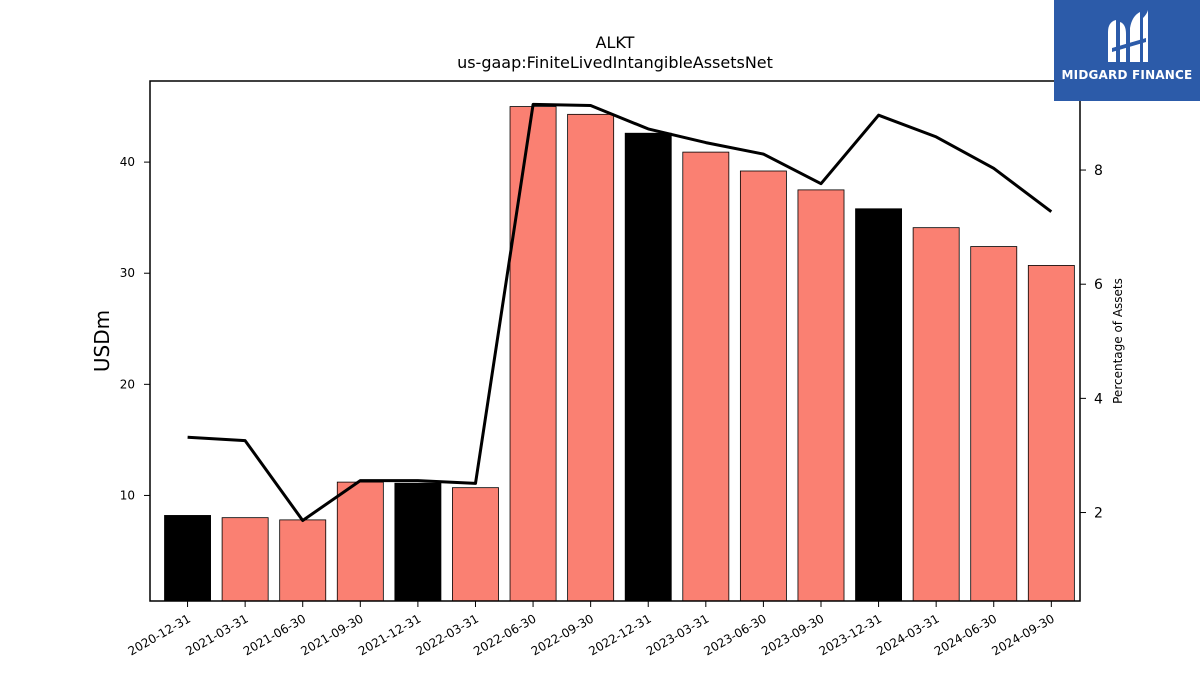  I want to click on x-tick-label: 2020-12-31, so click(159, 634).